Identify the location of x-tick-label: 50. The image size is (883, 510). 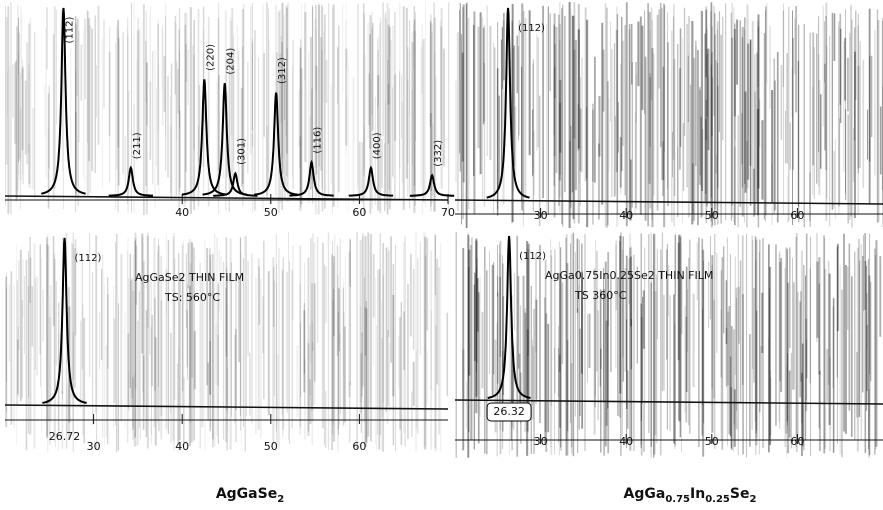
(271, 212).